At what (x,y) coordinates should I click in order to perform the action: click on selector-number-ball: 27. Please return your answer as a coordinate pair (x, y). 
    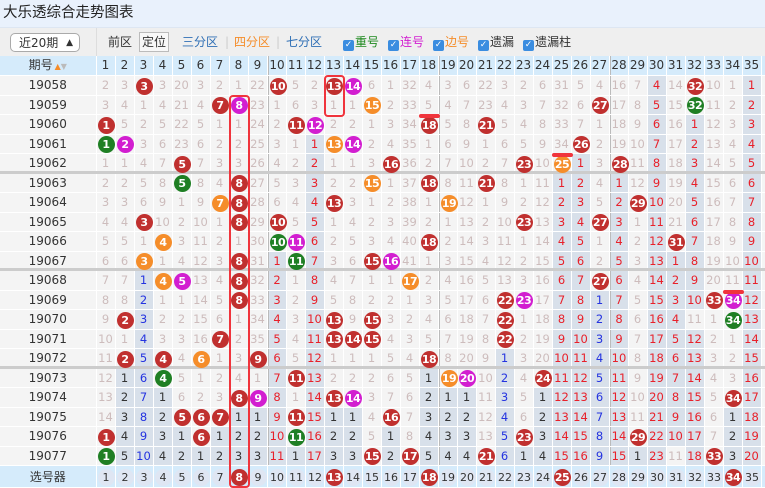
    Looking at the image, I should click on (600, 477).